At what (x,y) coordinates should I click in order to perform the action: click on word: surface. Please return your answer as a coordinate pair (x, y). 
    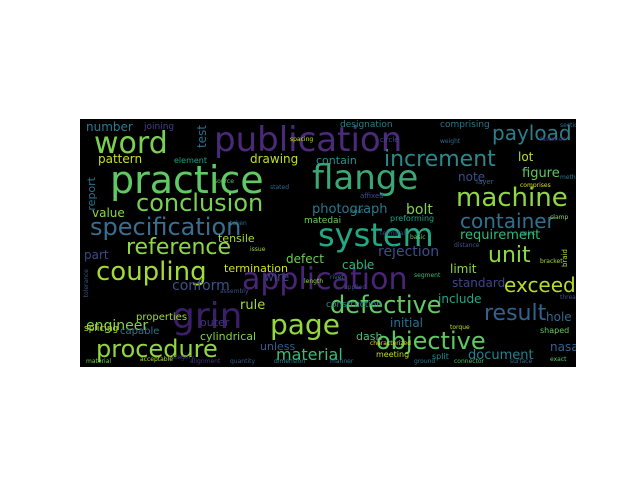
    Looking at the image, I should click on (521, 361).